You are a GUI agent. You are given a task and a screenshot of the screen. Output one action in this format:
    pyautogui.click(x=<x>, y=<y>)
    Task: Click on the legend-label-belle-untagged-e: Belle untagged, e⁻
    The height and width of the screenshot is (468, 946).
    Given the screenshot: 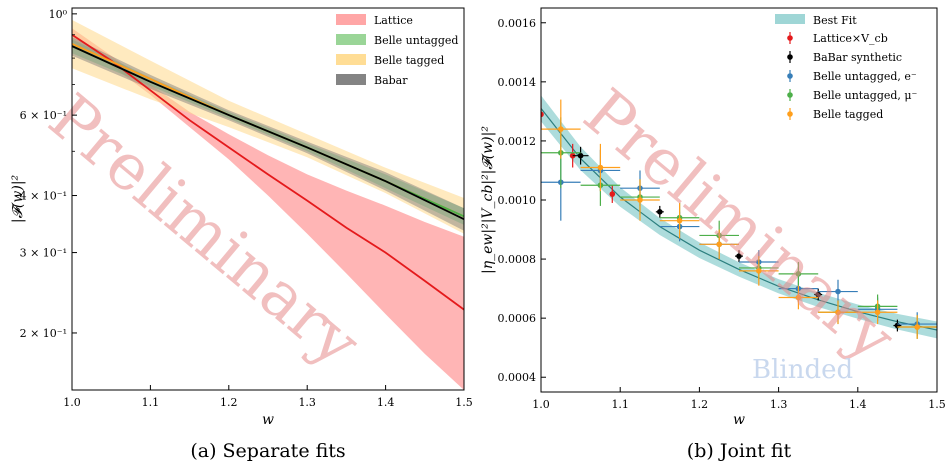 What is the action you would take?
    pyautogui.click(x=865, y=76)
    